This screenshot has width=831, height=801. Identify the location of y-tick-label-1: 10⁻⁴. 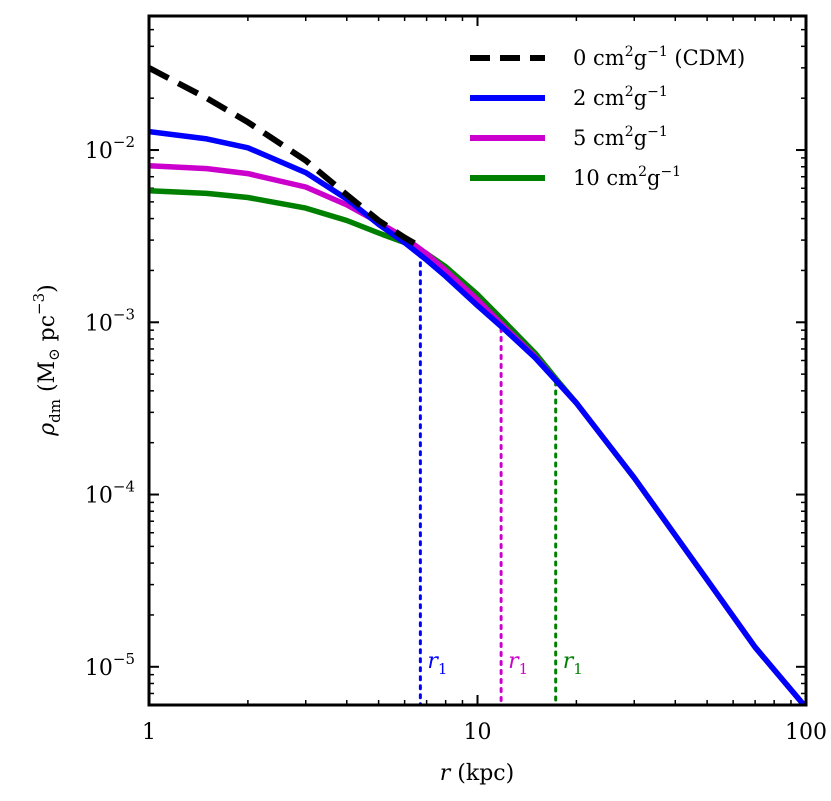
(110, 493).